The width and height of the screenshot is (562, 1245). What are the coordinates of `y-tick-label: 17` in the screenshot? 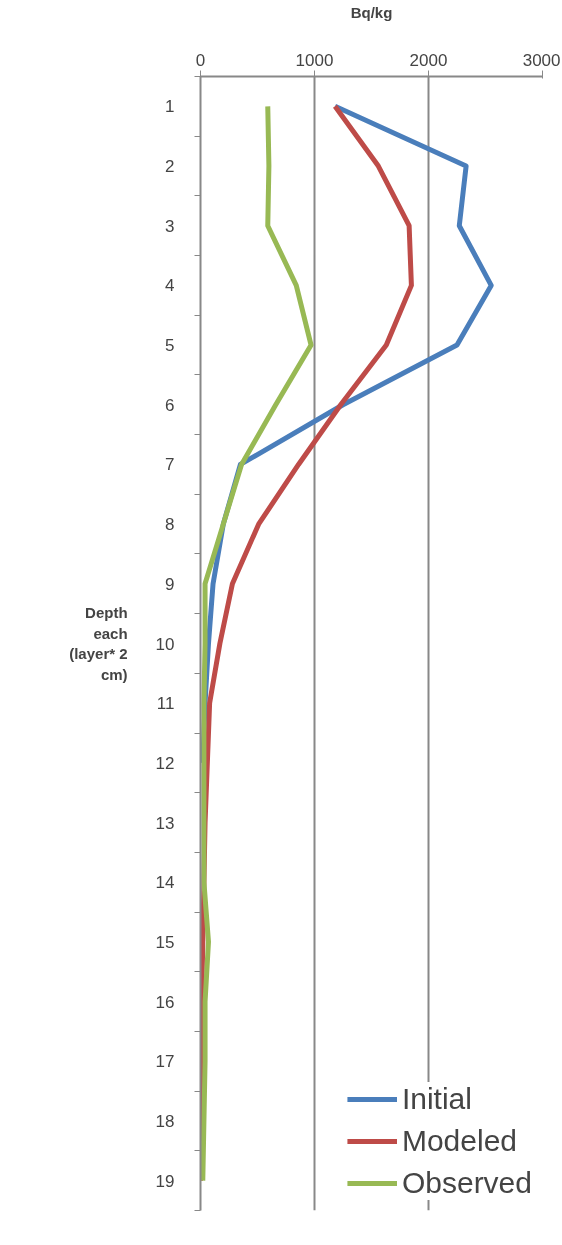 It's located at (165, 1062).